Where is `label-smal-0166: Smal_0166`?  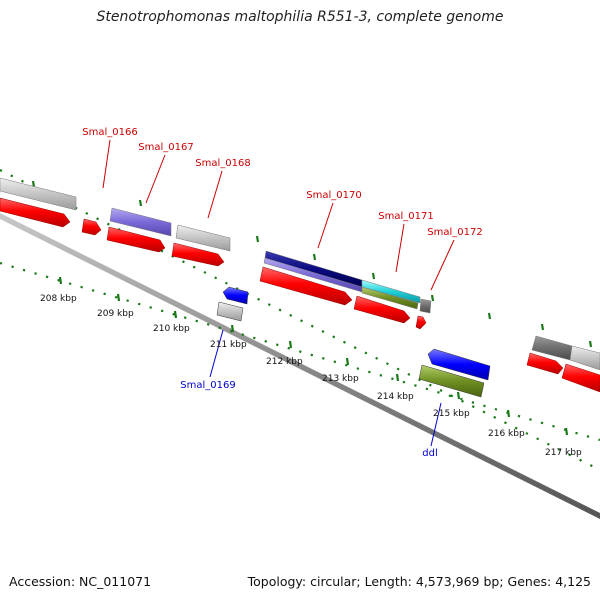
label-smal-0166: Smal_0166 is located at coordinates (109, 132).